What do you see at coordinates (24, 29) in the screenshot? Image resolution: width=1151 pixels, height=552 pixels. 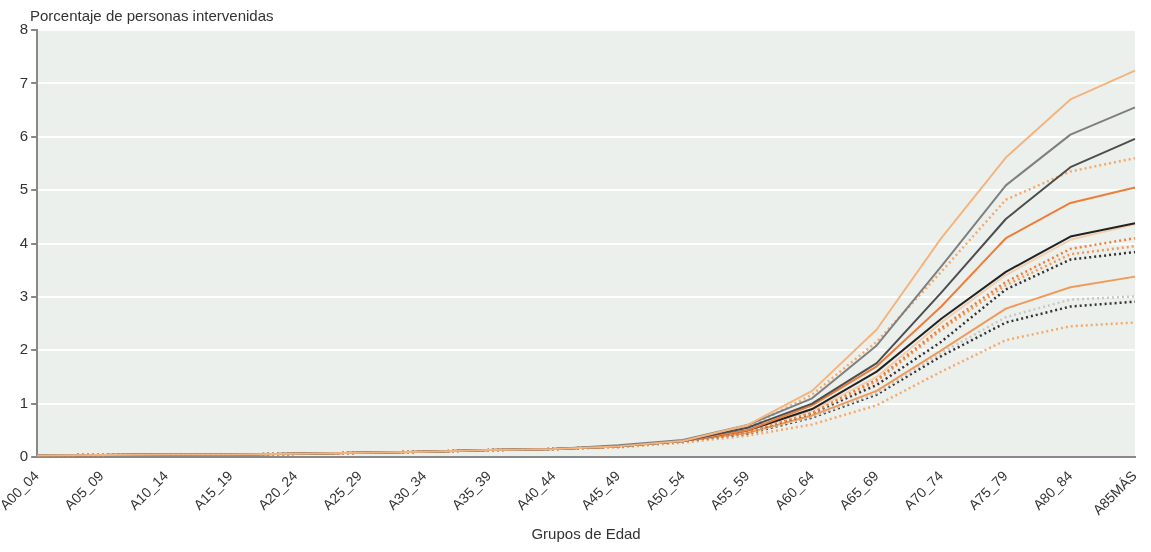 I see `y-tick-label: 8` at bounding box center [24, 29].